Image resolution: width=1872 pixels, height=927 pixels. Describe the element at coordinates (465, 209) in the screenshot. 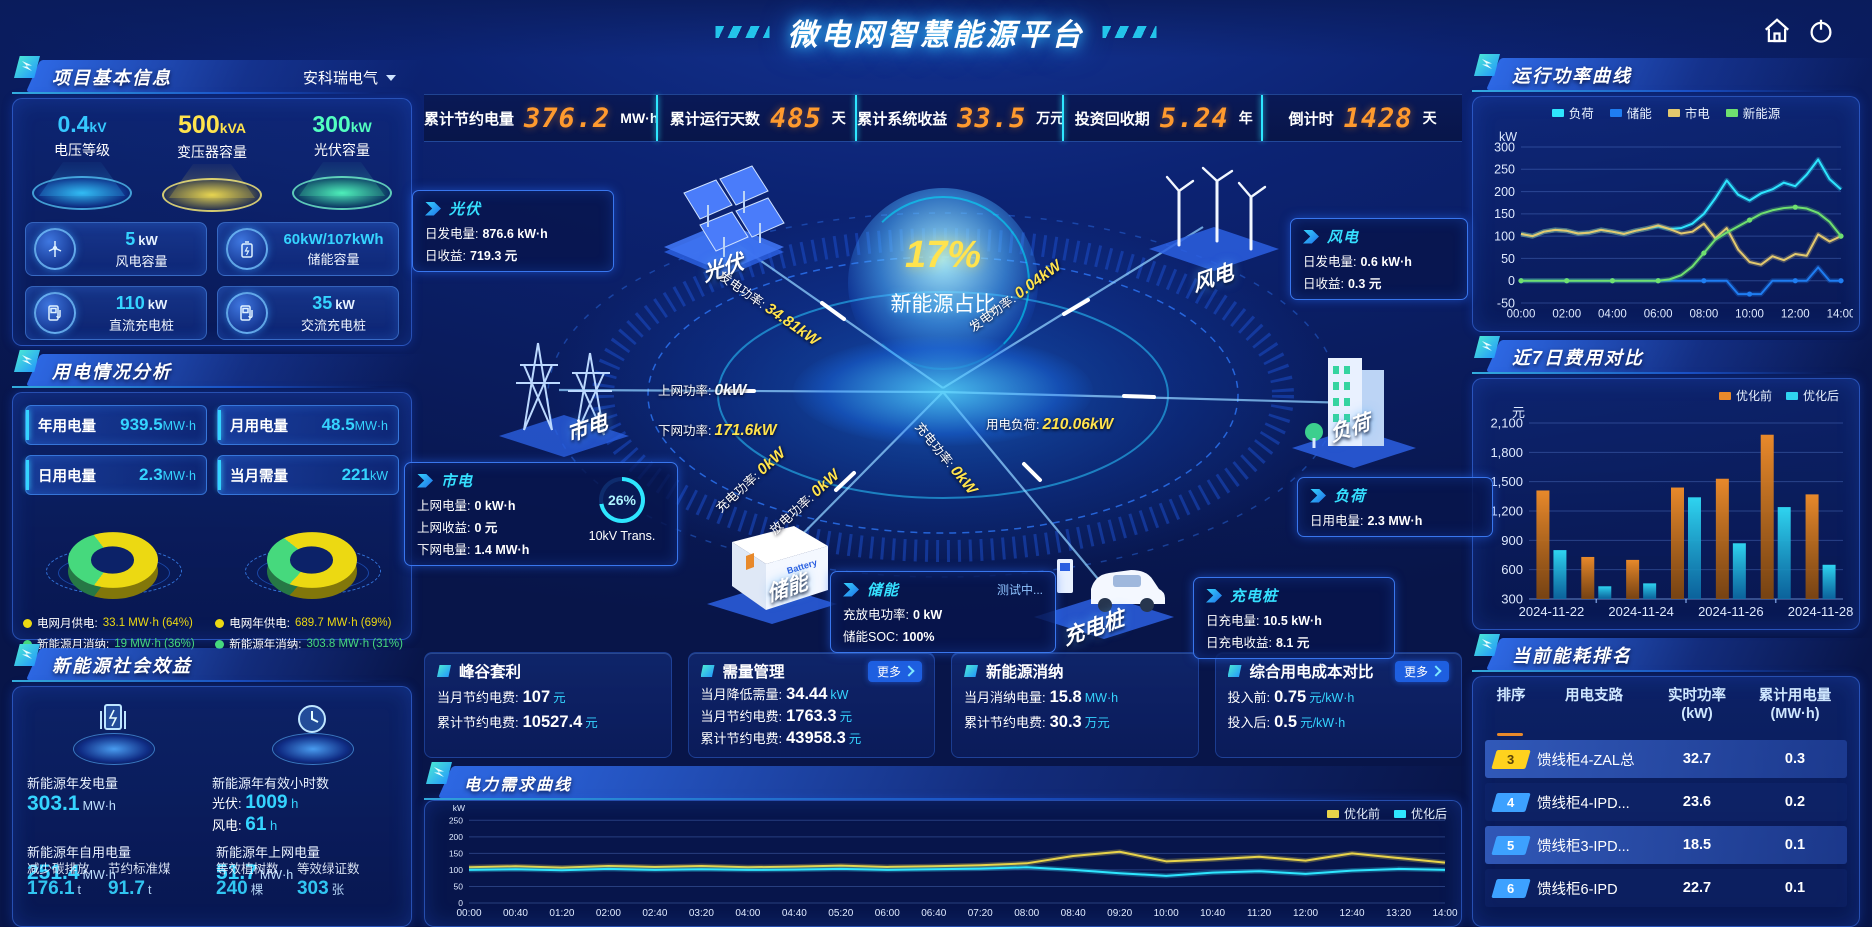

I see `box-title: 光伏` at that location.